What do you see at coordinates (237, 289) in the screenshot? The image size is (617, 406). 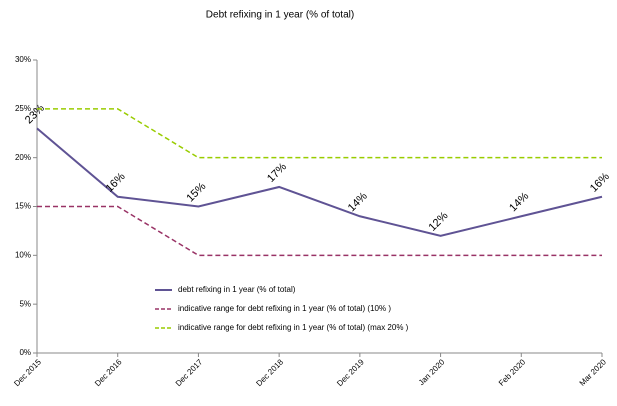 I see `legend-label: debt refixing in 1 year (% of total)` at bounding box center [237, 289].